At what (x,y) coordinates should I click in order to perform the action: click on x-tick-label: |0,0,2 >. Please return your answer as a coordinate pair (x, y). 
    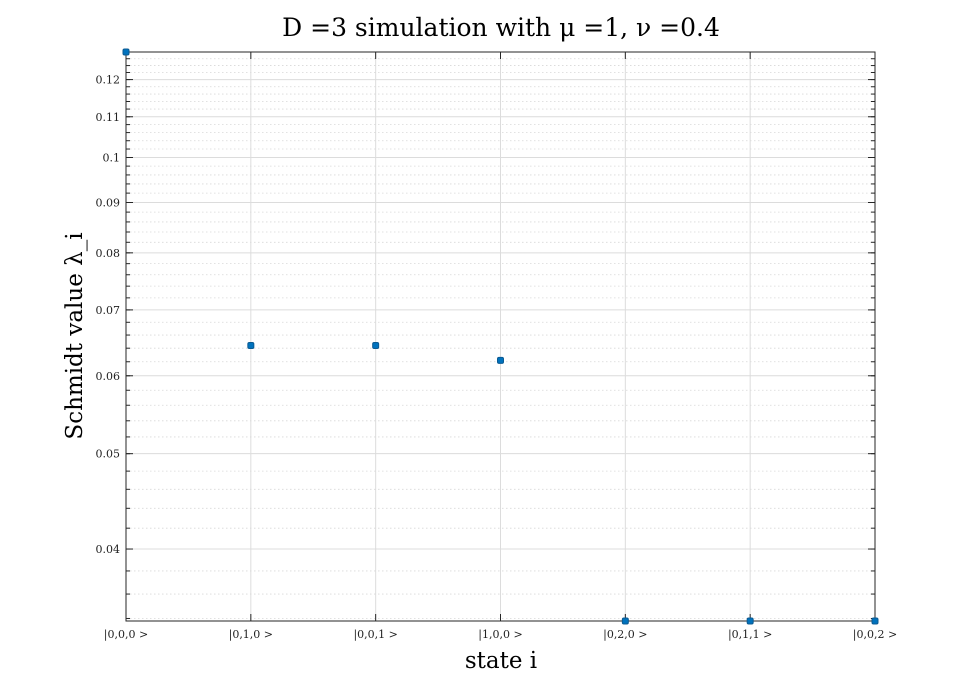
    Looking at the image, I should click on (875, 635).